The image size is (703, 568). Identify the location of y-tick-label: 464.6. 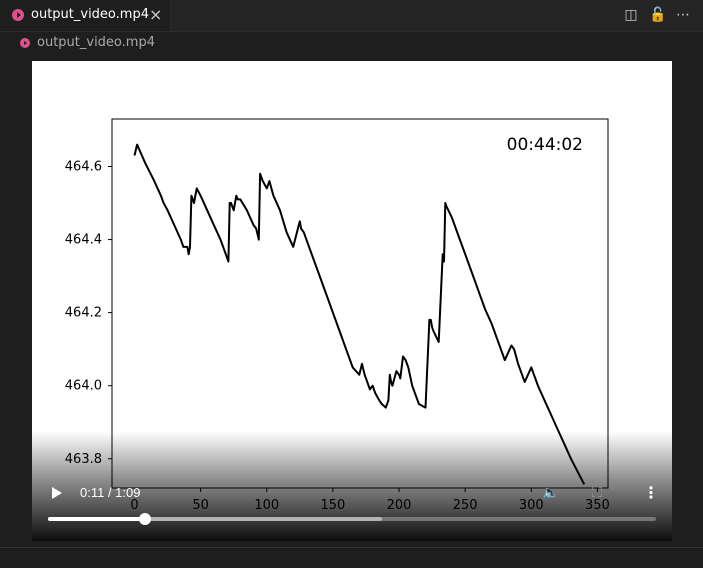
(83, 166).